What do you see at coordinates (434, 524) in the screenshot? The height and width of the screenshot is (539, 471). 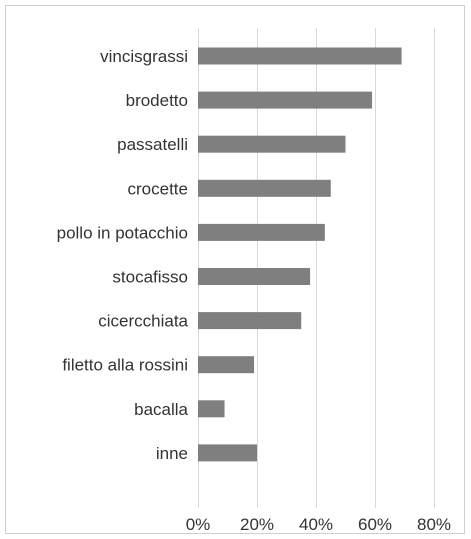 I see `x-tick-label: 80%` at bounding box center [434, 524].